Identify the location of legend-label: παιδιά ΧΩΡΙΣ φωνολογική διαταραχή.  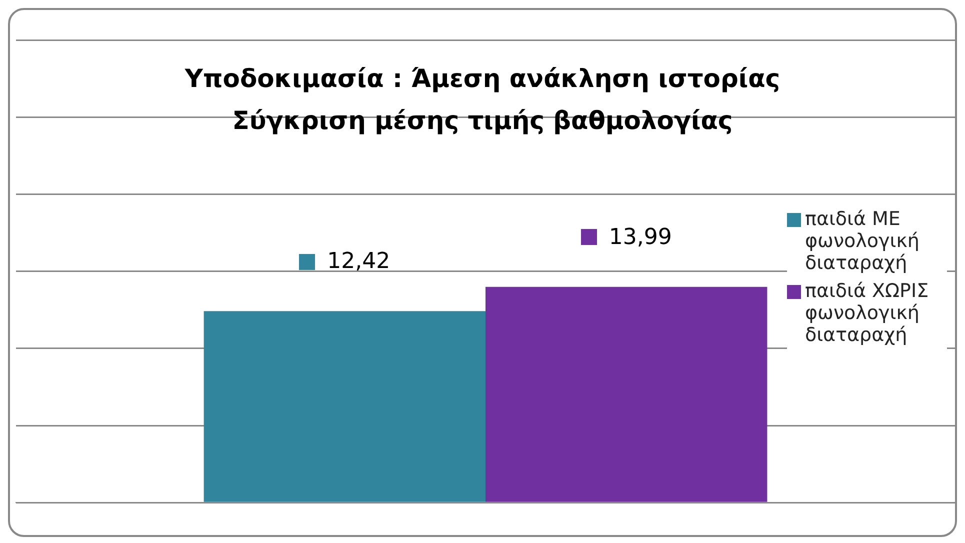
(867, 313).